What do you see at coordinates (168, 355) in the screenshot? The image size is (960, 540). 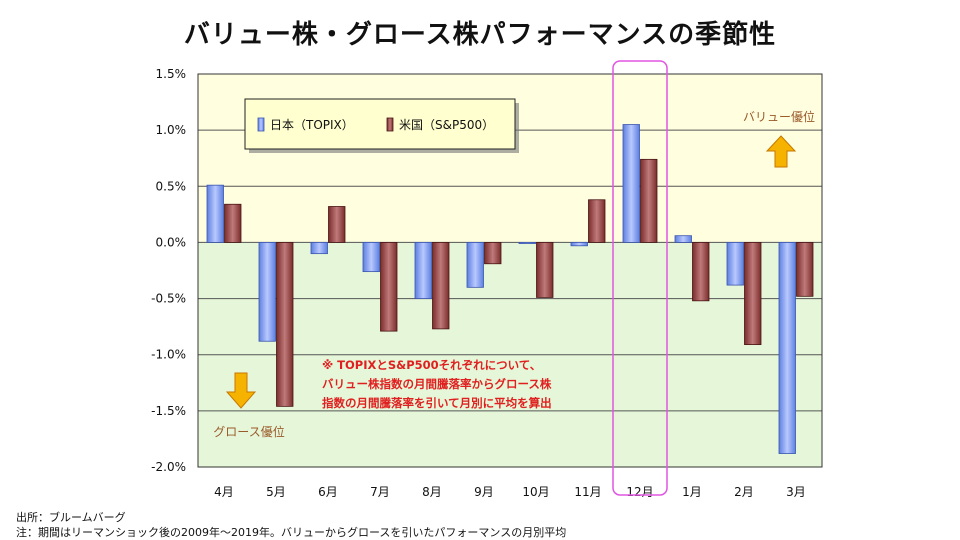 I see `y-tick-label: -1.0%` at bounding box center [168, 355].